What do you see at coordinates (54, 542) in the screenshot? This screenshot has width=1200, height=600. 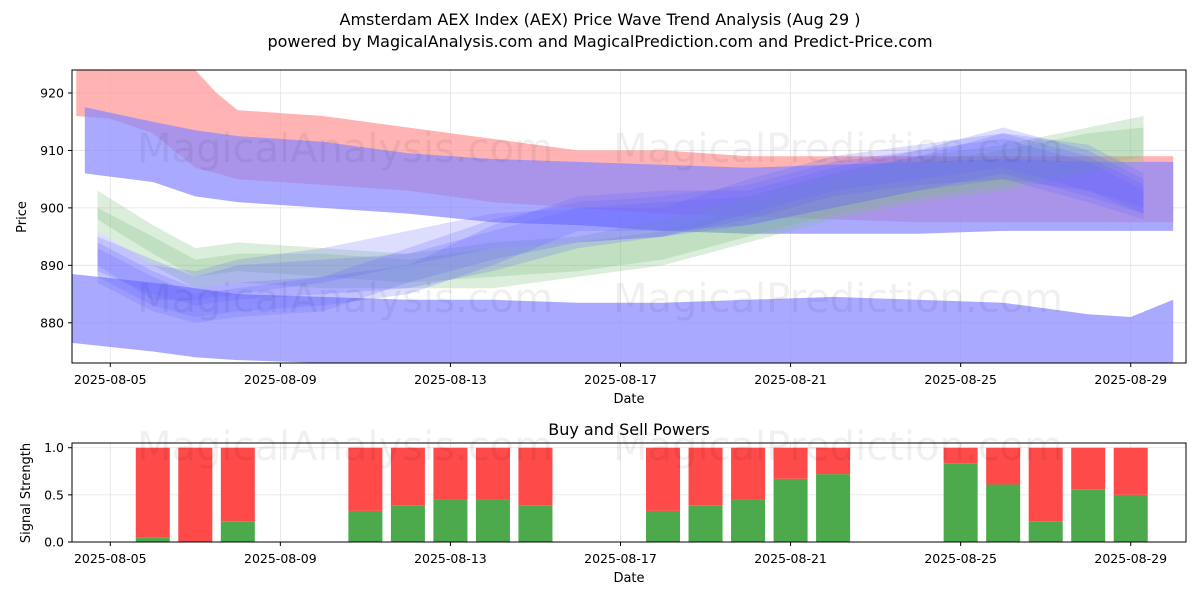 I see `signal-y-tick-label: 0.0` at bounding box center [54, 542].